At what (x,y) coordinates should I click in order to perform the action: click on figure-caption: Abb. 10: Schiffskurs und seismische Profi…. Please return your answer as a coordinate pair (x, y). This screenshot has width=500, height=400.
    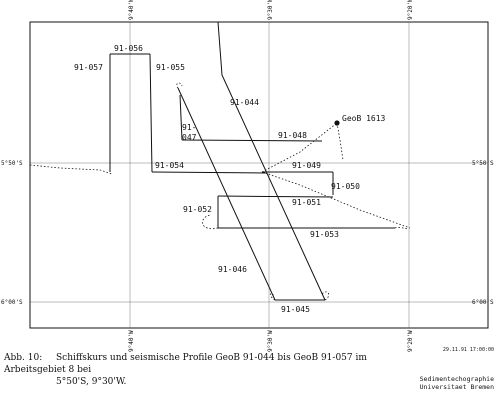
    Looking at the image, I should click on (199, 370).